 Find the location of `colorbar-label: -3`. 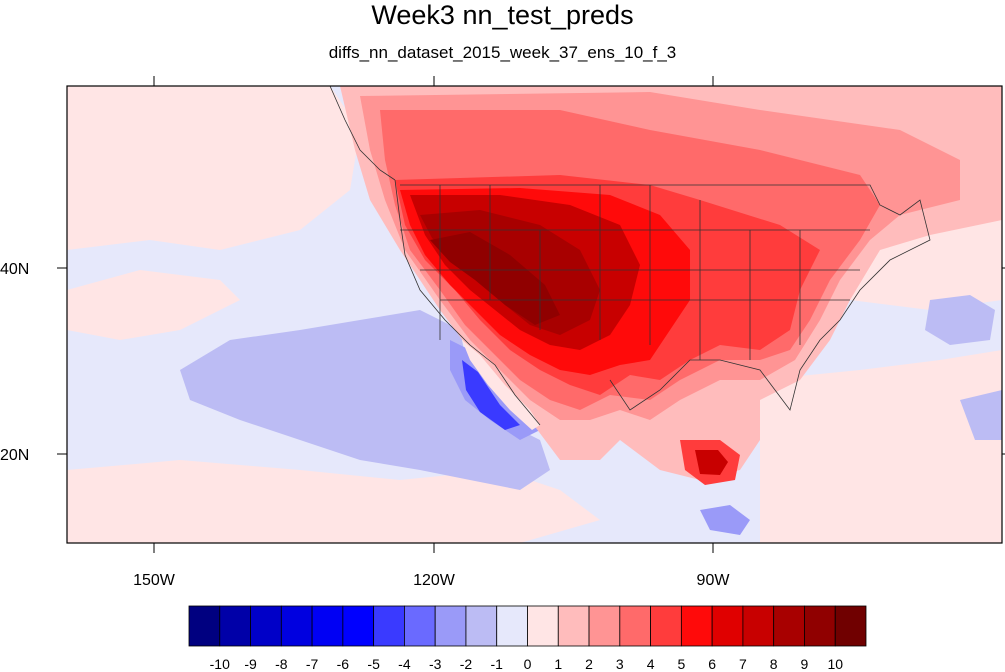

colorbar-label: -3 is located at coordinates (435, 664).